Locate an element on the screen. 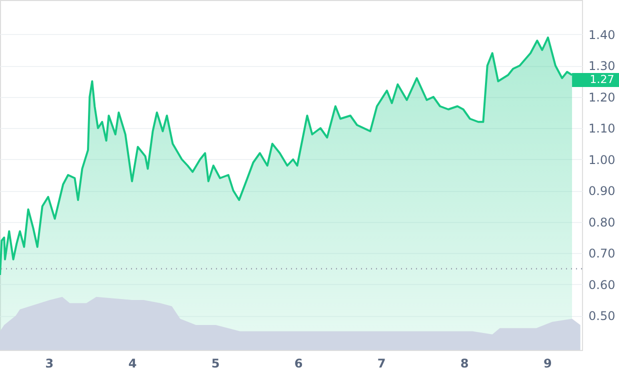  y-tick-label: 0.60 is located at coordinates (602, 285).